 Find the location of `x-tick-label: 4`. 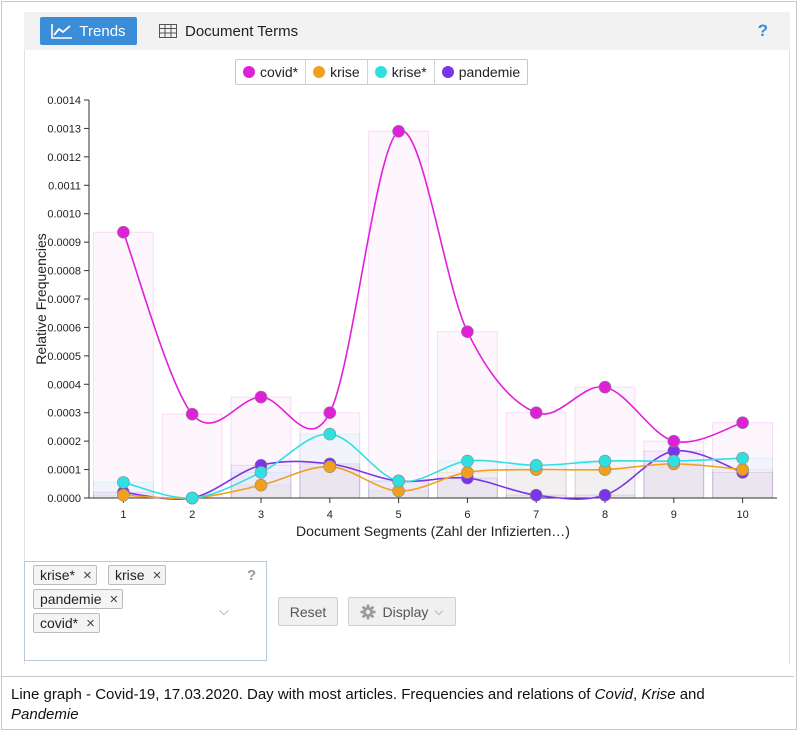

x-tick-label: 4 is located at coordinates (330, 515).